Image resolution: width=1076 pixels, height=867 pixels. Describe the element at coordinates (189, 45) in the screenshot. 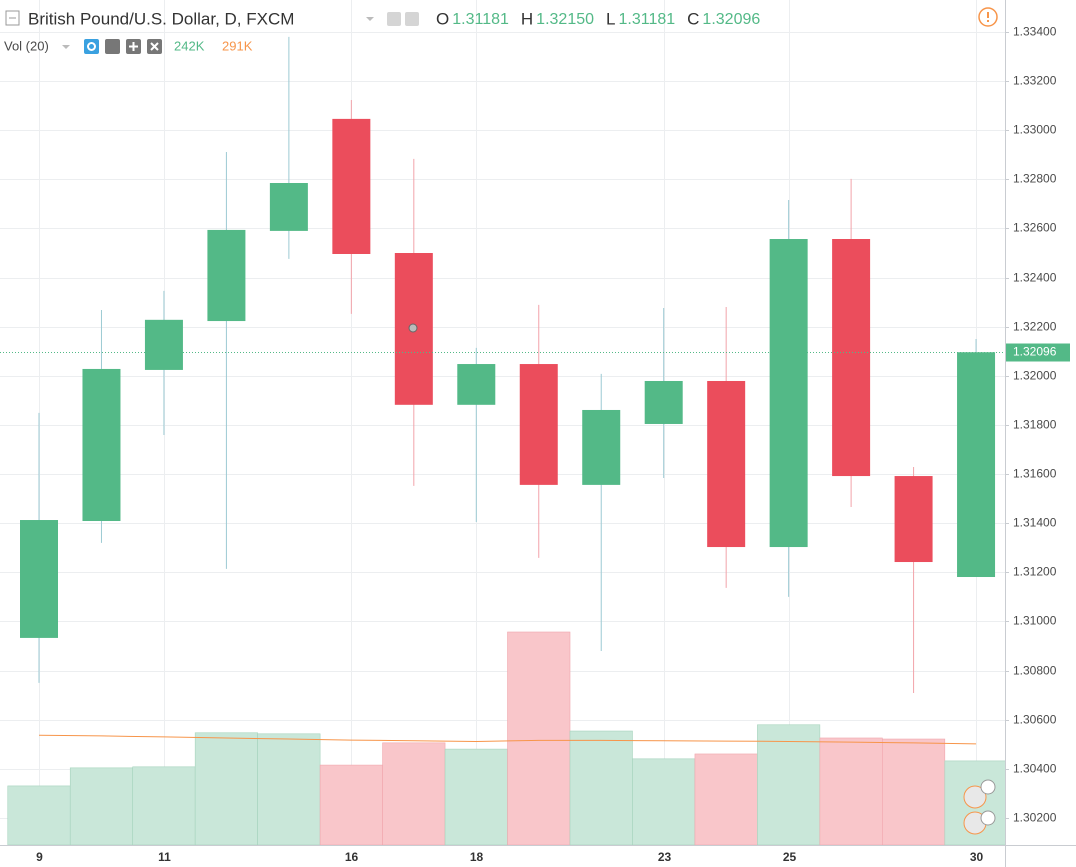

I see `volume-value: 242K` at that location.